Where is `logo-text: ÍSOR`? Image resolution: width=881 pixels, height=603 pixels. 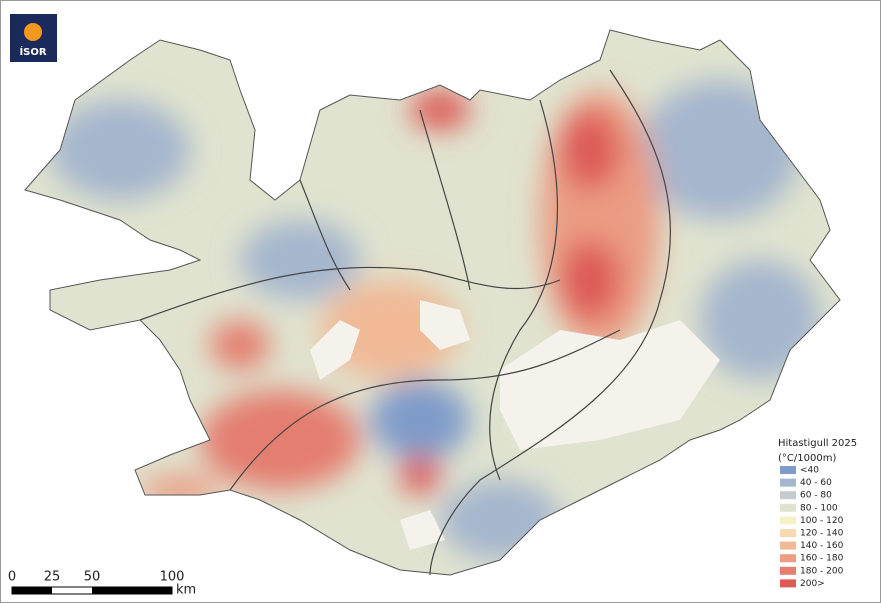 logo-text: ÍSOR is located at coordinates (32, 51).